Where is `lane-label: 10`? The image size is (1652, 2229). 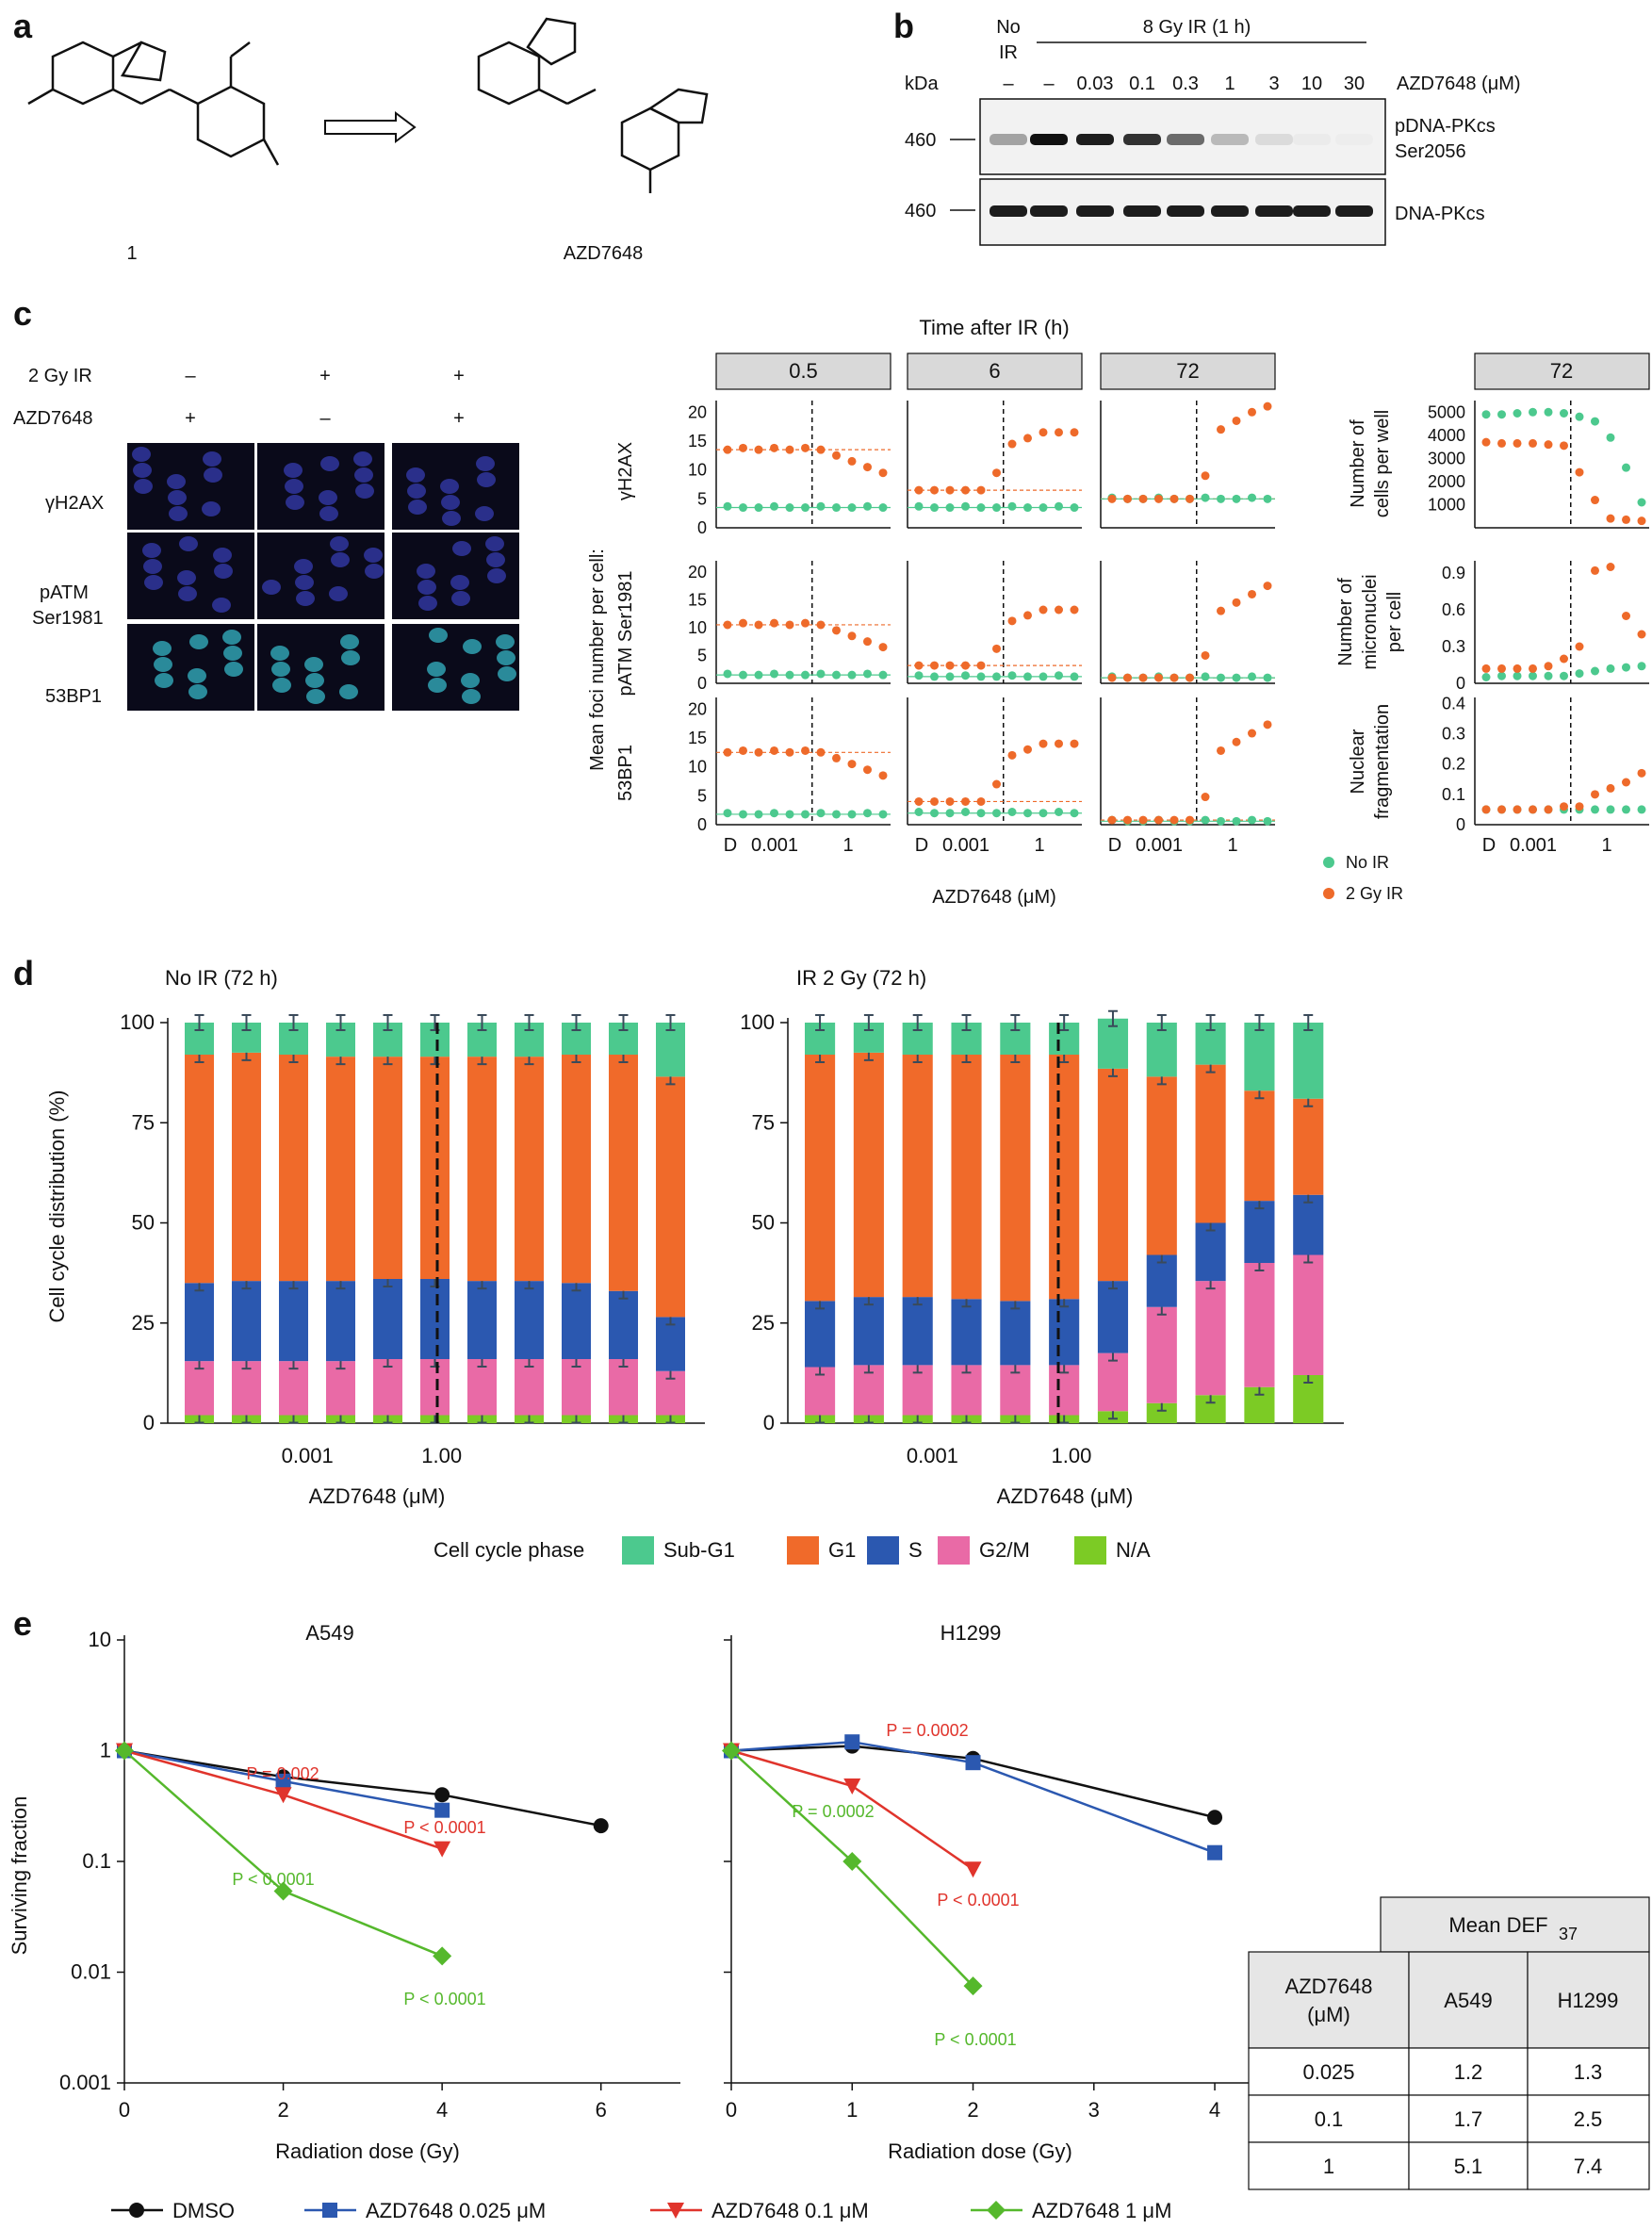 lane-label: 10 is located at coordinates (1311, 84).